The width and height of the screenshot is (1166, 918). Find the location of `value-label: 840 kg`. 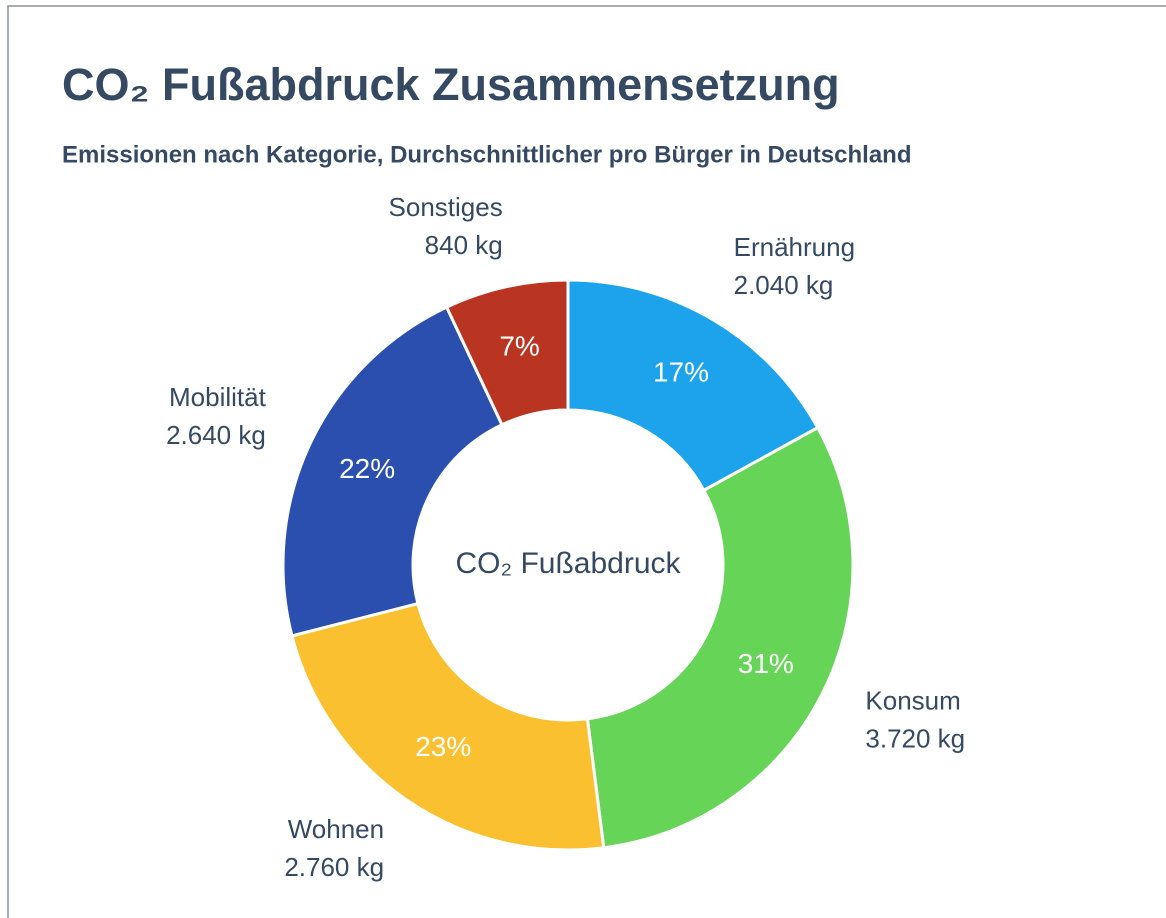

value-label: 840 kg is located at coordinates (464, 245).